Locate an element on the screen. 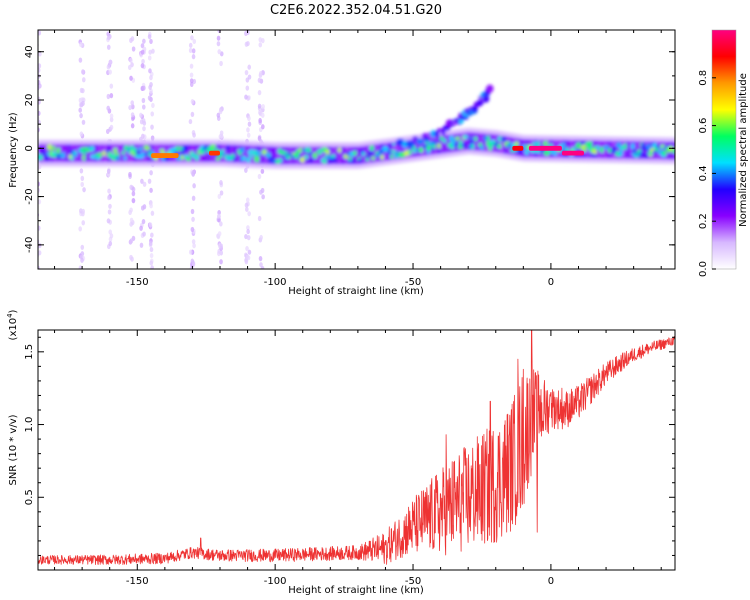 The width and height of the screenshot is (750, 600). snr-y-tick-label: 1.0 is located at coordinates (29, 425).